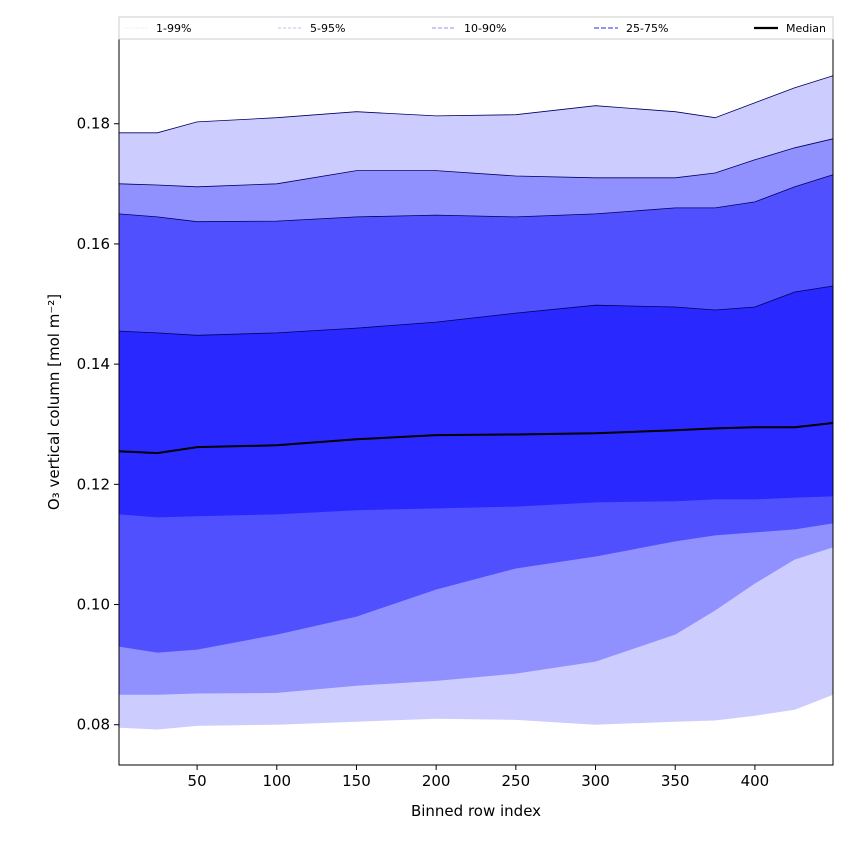 The image size is (850, 850). I want to click on band-upper-line-10-90%, so click(476, 198).